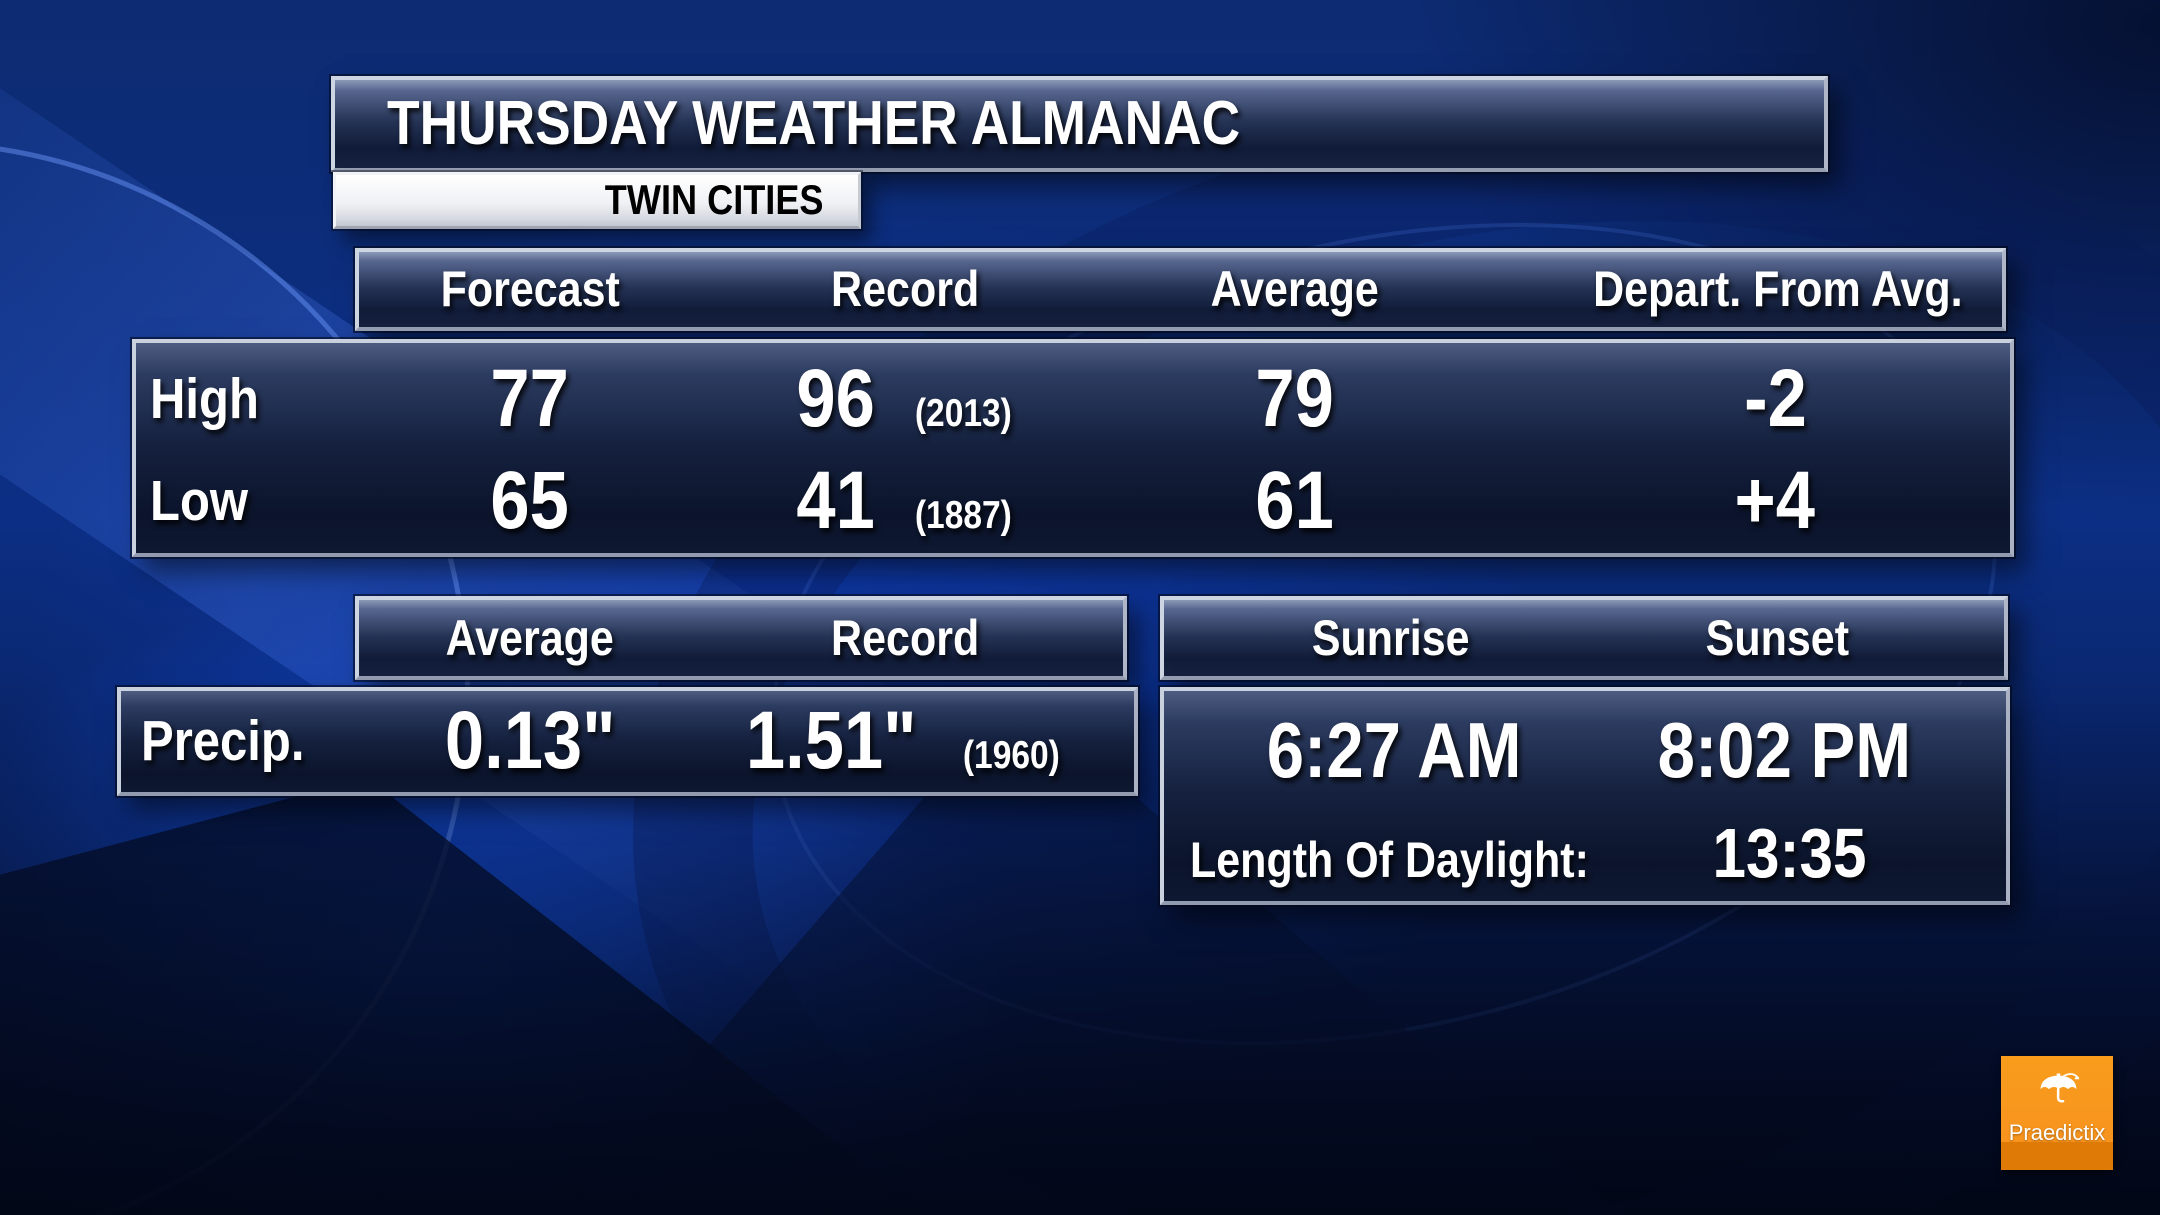 This screenshot has width=2160, height=1215. What do you see at coordinates (831, 740) in the screenshot?
I see `precip-record-value: 1.51"` at bounding box center [831, 740].